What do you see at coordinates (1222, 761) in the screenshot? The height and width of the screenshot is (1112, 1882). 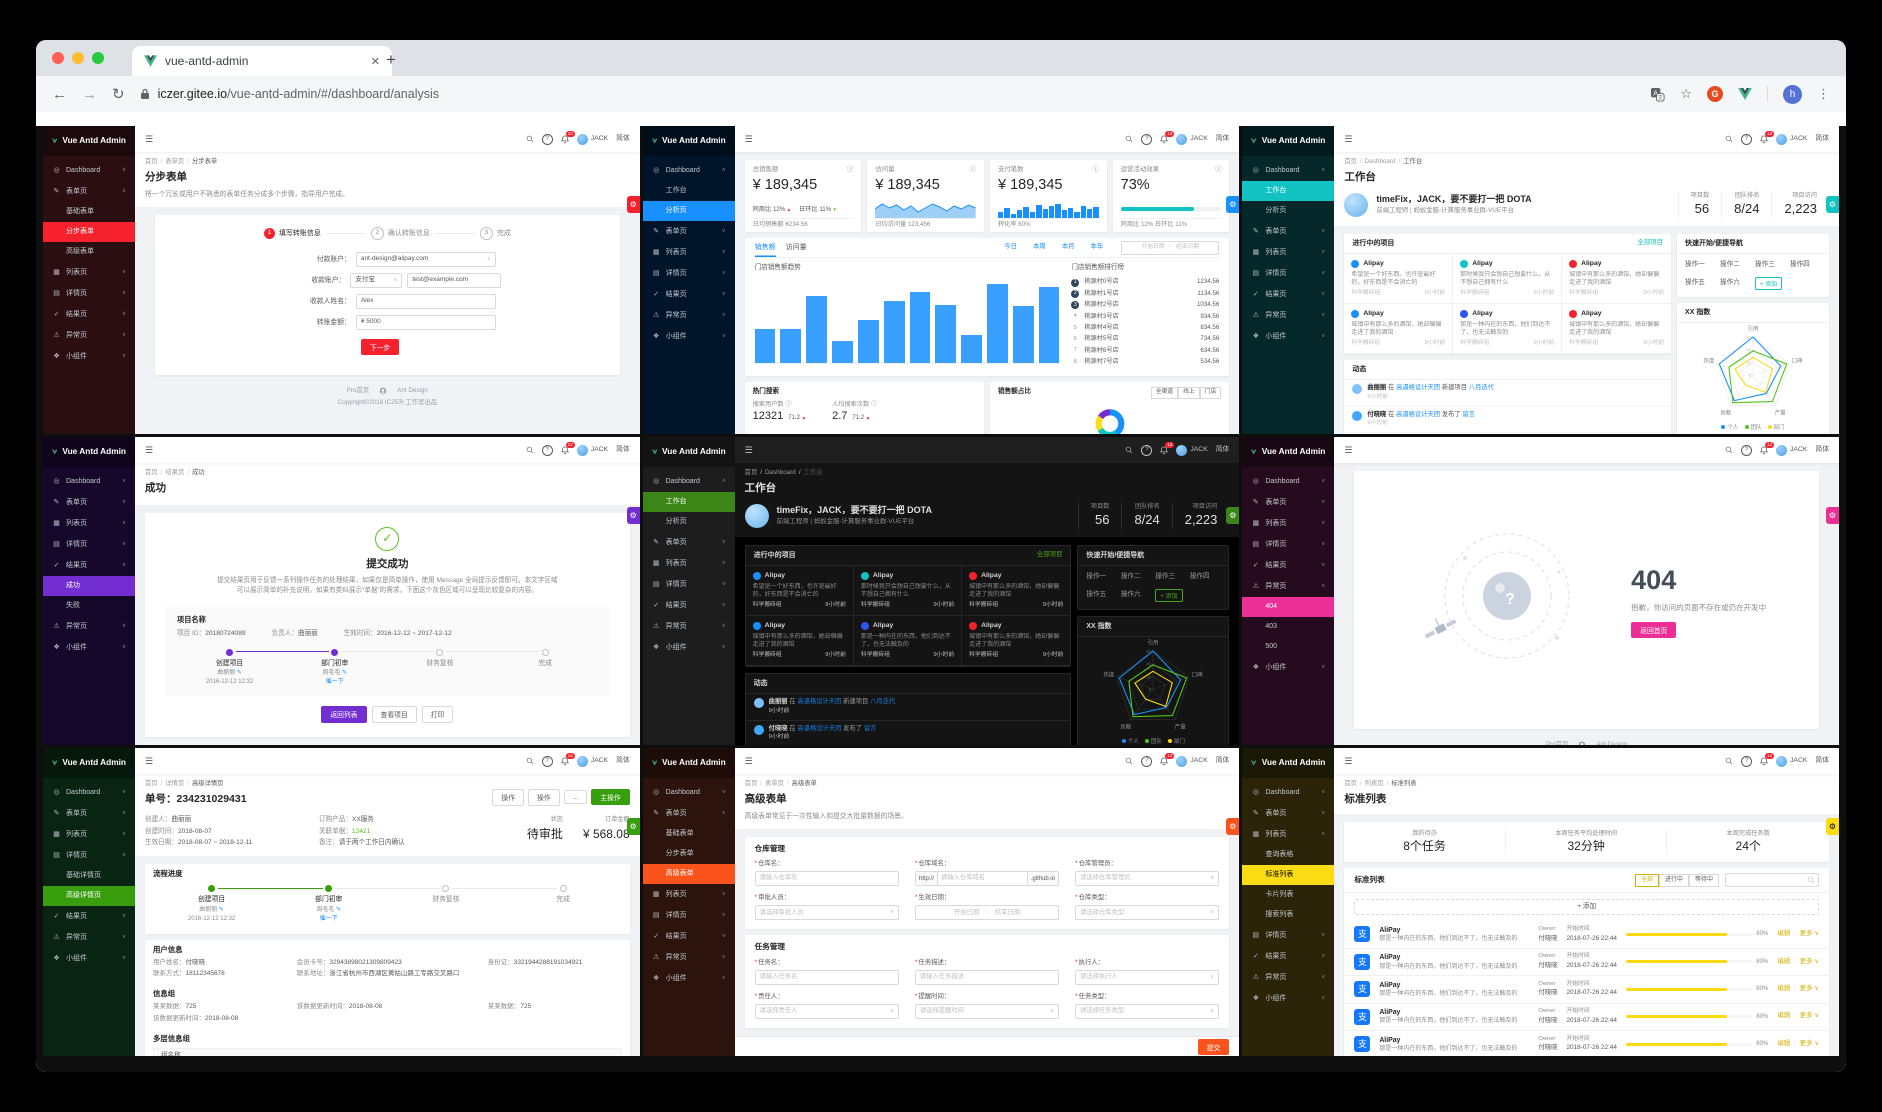 I see `language-switch: 简体` at bounding box center [1222, 761].